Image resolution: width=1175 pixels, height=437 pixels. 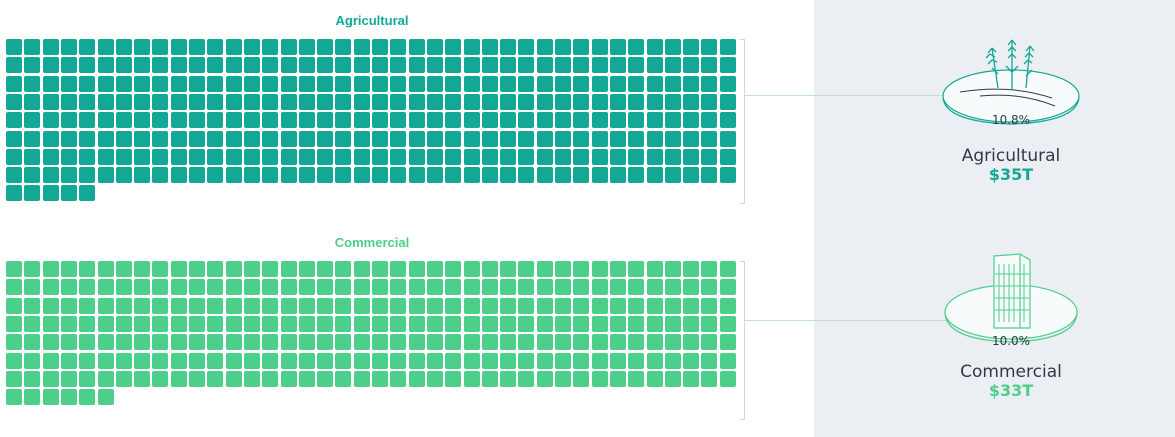 I want to click on commercial-bracket, so click(x=742, y=340).